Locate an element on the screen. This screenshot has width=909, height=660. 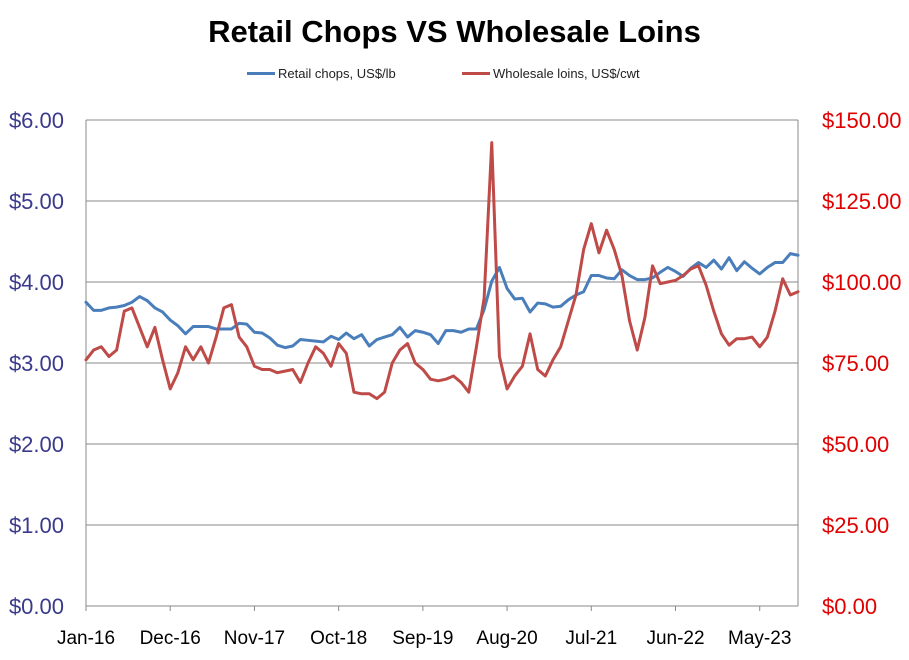
x-tick-label: Nov-17 is located at coordinates (254, 638).